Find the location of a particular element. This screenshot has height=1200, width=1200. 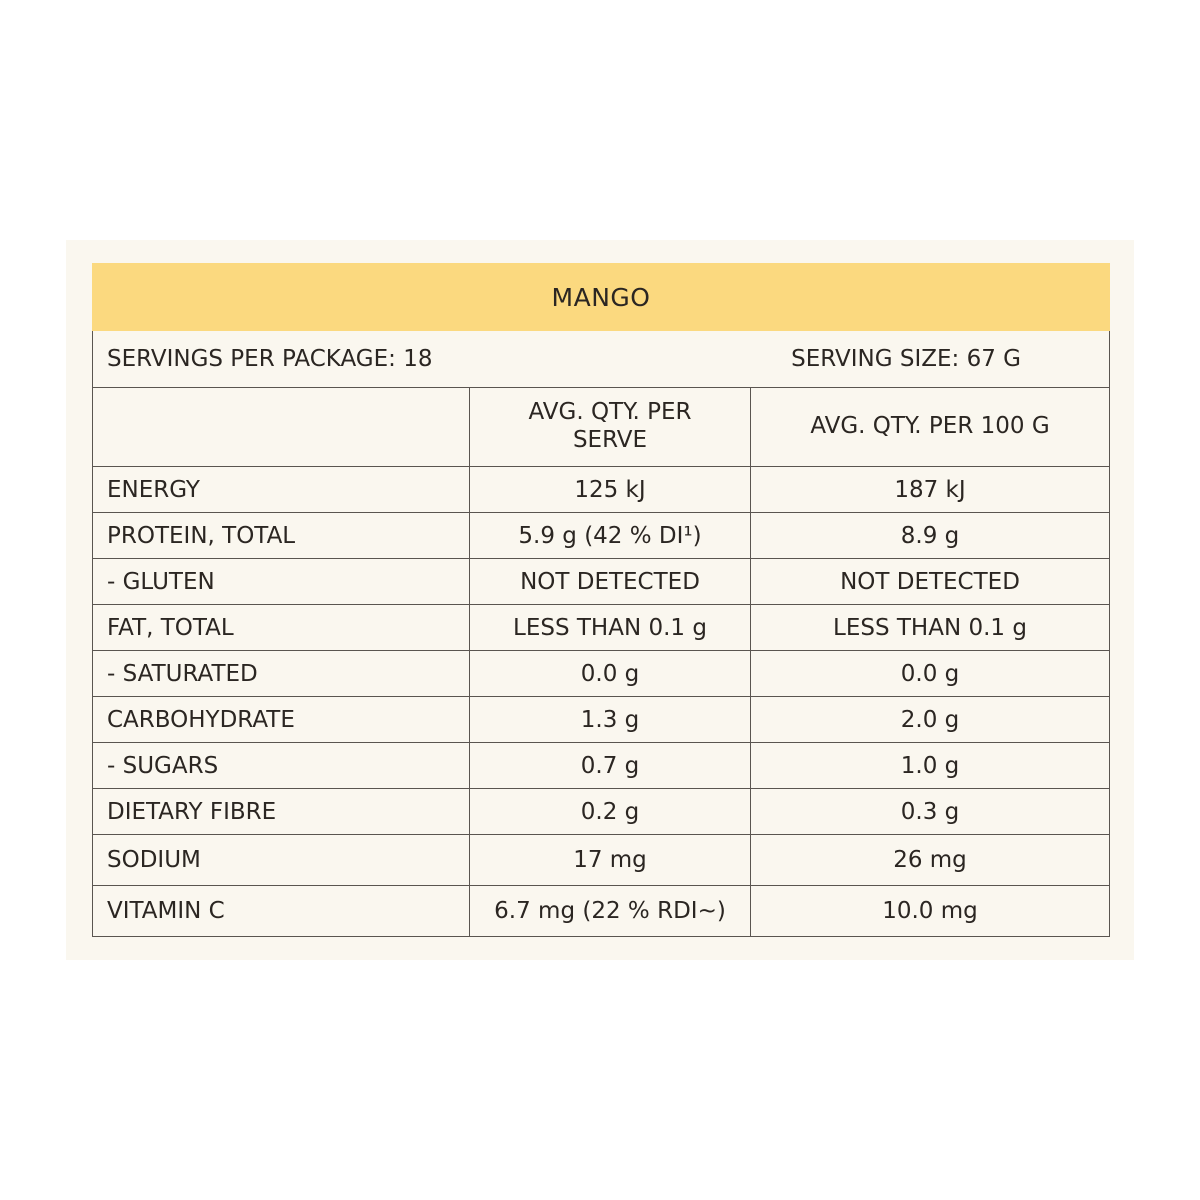

table-row: - SUGARS 0.7 g 1.0 g is located at coordinates (601, 766).